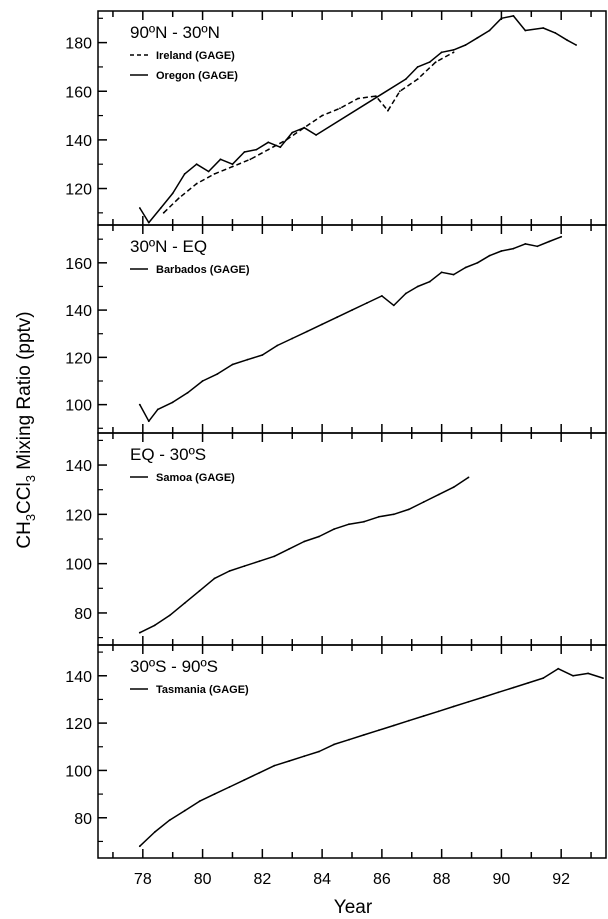 This screenshot has width=608, height=919. What do you see at coordinates (442, 879) in the screenshot?
I see `x-tick-label: 88` at bounding box center [442, 879].